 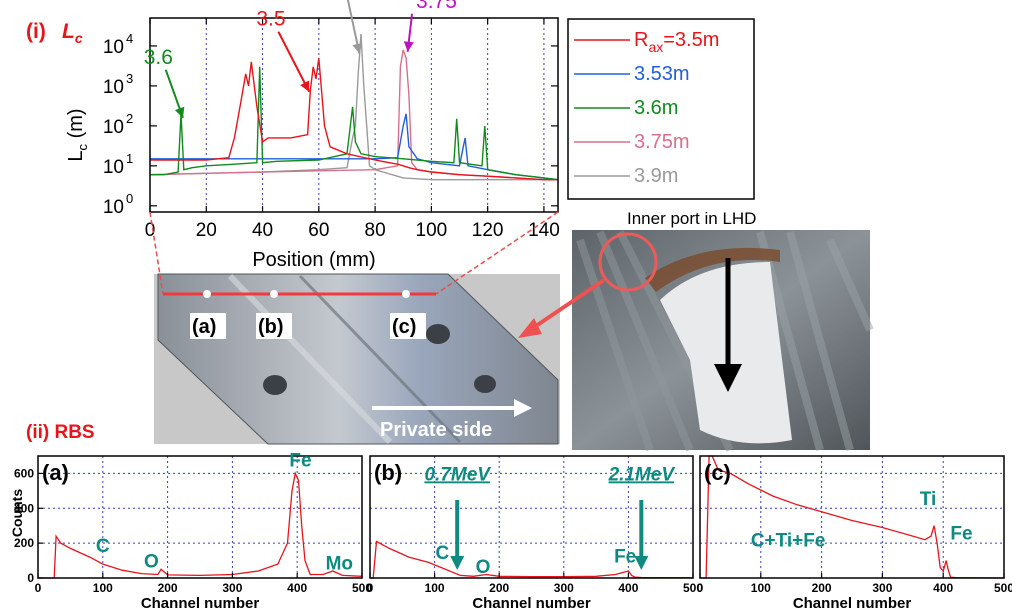 I want to click on position-label-c: (c), so click(x=404, y=327).